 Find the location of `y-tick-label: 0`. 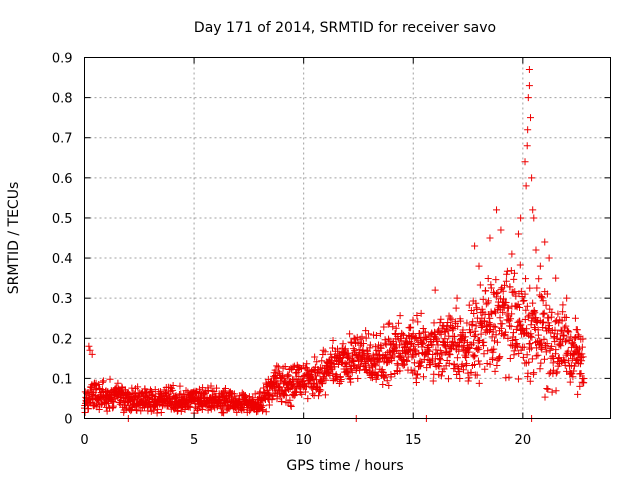

y-tick-label: 0 is located at coordinates (68, 420).